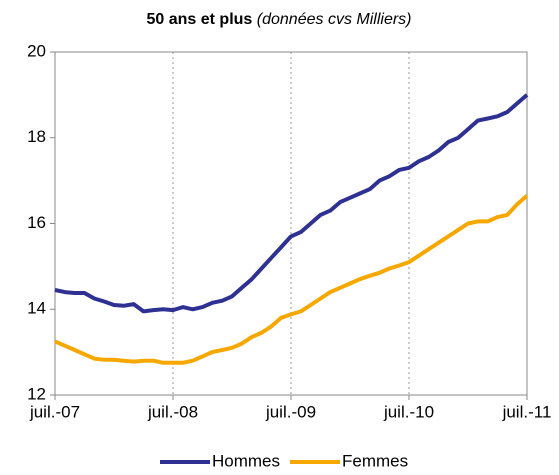 This screenshot has height=475, width=559. I want to click on y-tick-label: 16, so click(36, 222).